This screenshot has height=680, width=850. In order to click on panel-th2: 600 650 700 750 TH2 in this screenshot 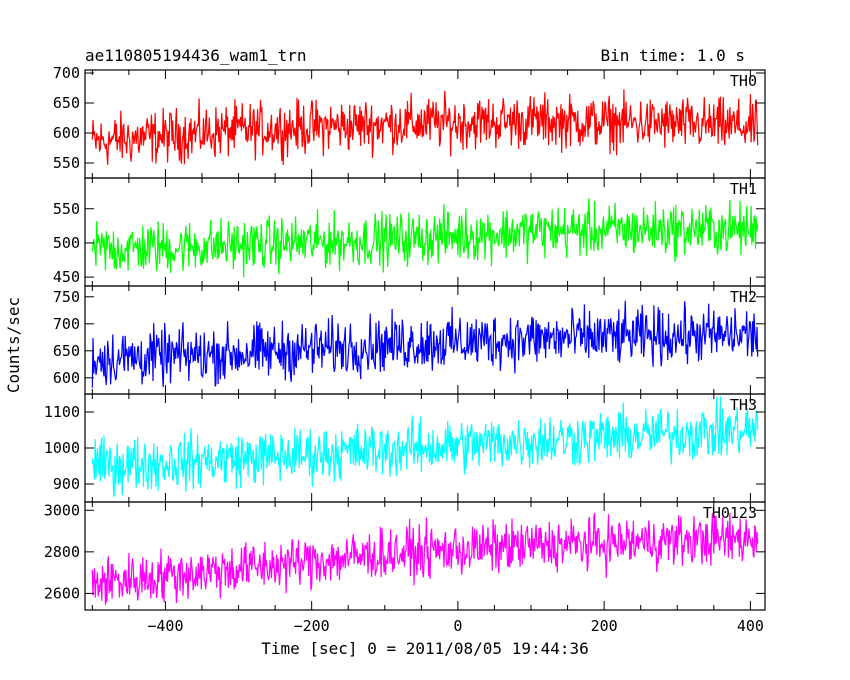, I will do `click(409, 340)`.